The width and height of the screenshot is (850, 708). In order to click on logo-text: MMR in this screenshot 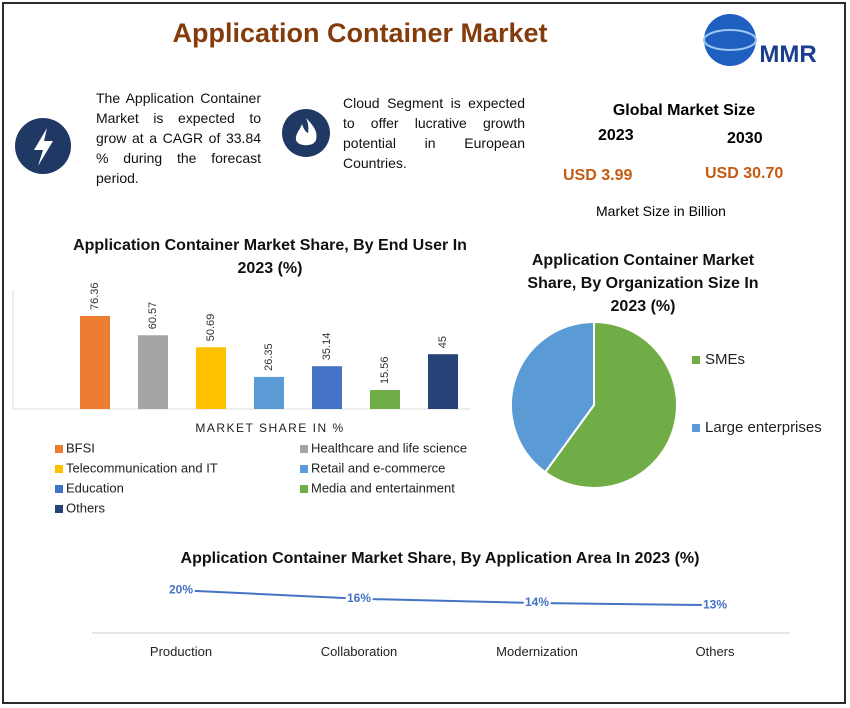, I will do `click(787, 54)`.